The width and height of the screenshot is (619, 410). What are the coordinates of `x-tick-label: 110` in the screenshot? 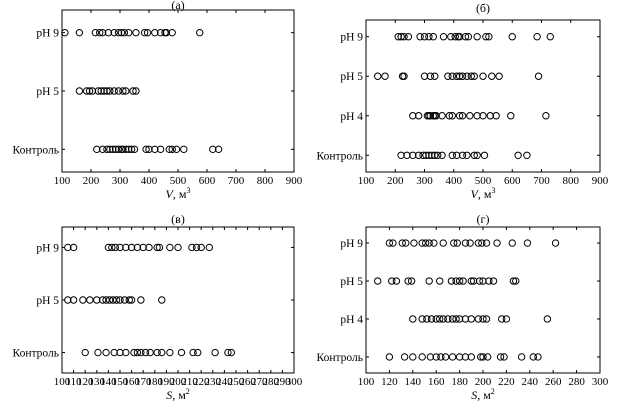 It's located at (74, 382).